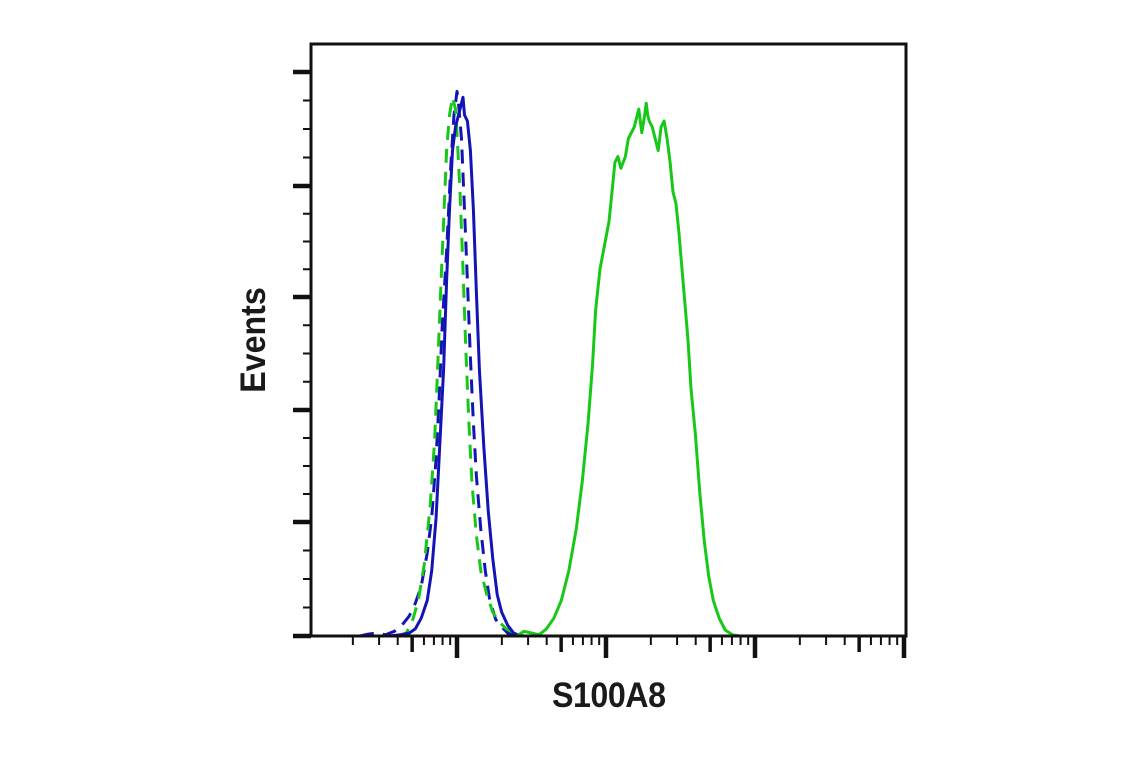 This screenshot has width=1141, height=768. What do you see at coordinates (253, 340) in the screenshot?
I see `y-axis-label: Events` at bounding box center [253, 340].